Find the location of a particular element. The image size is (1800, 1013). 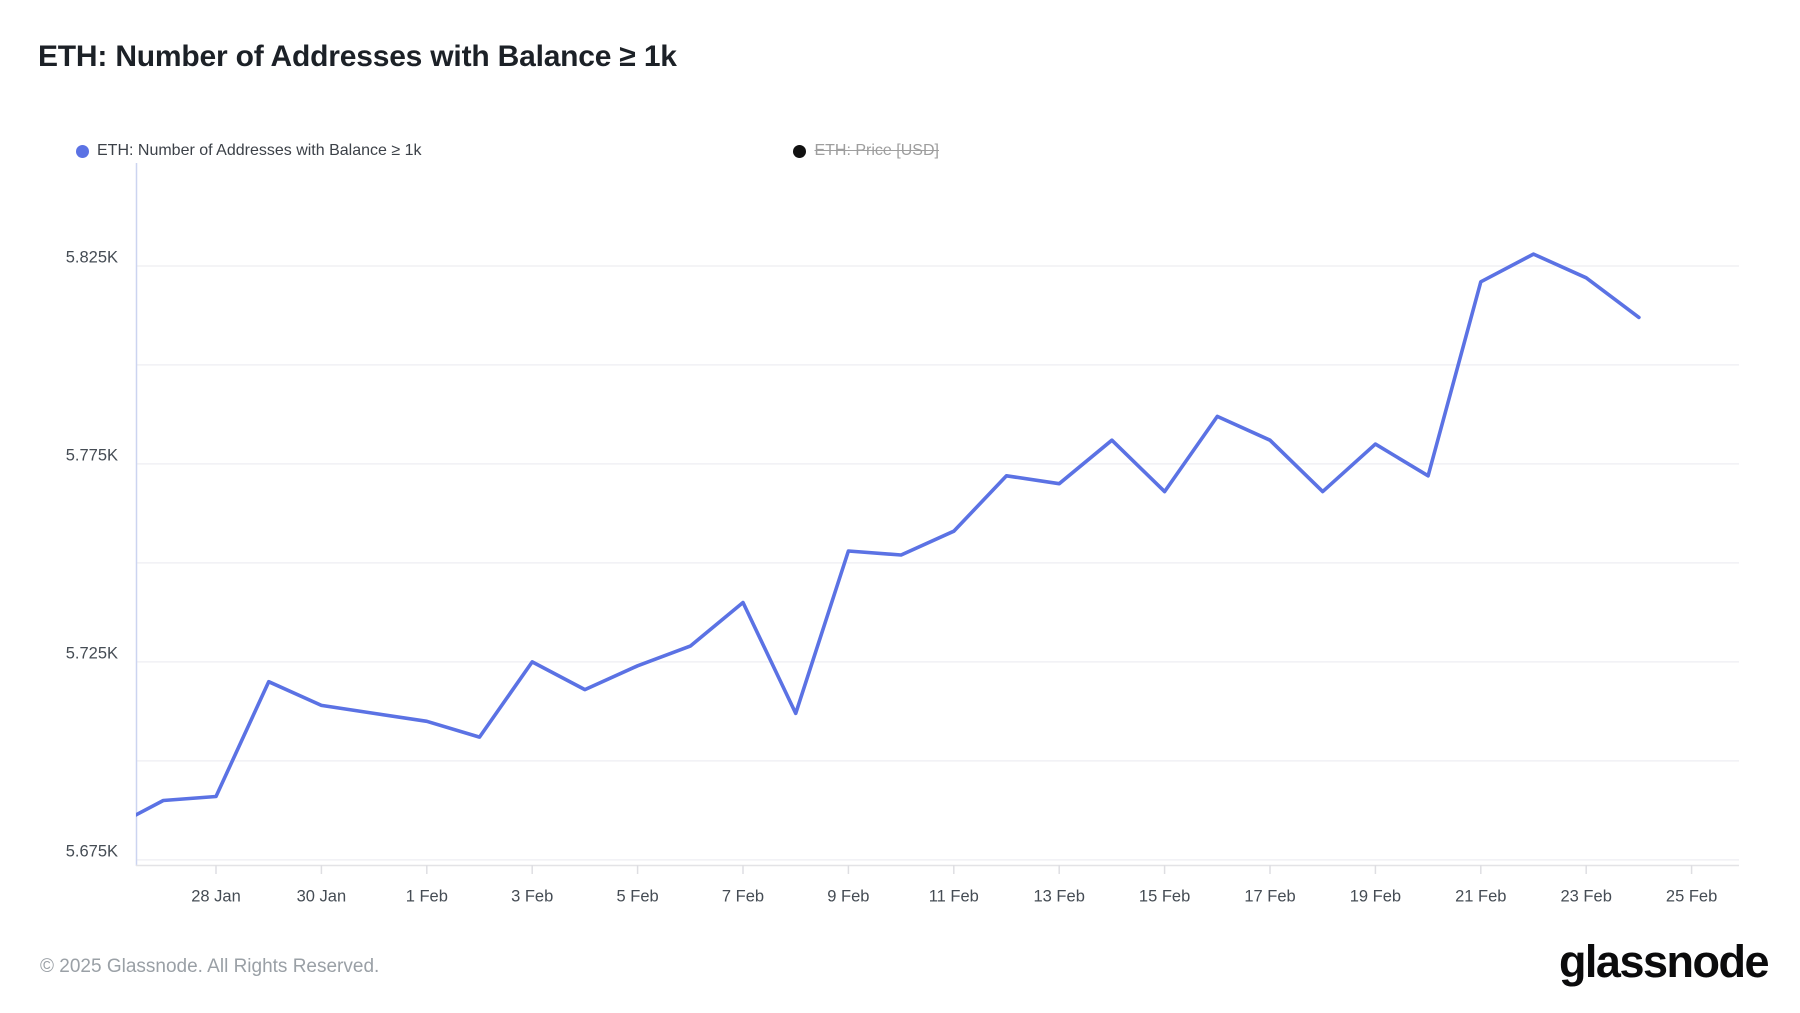

x-axis-tick-label: 15 Feb is located at coordinates (1164, 896).